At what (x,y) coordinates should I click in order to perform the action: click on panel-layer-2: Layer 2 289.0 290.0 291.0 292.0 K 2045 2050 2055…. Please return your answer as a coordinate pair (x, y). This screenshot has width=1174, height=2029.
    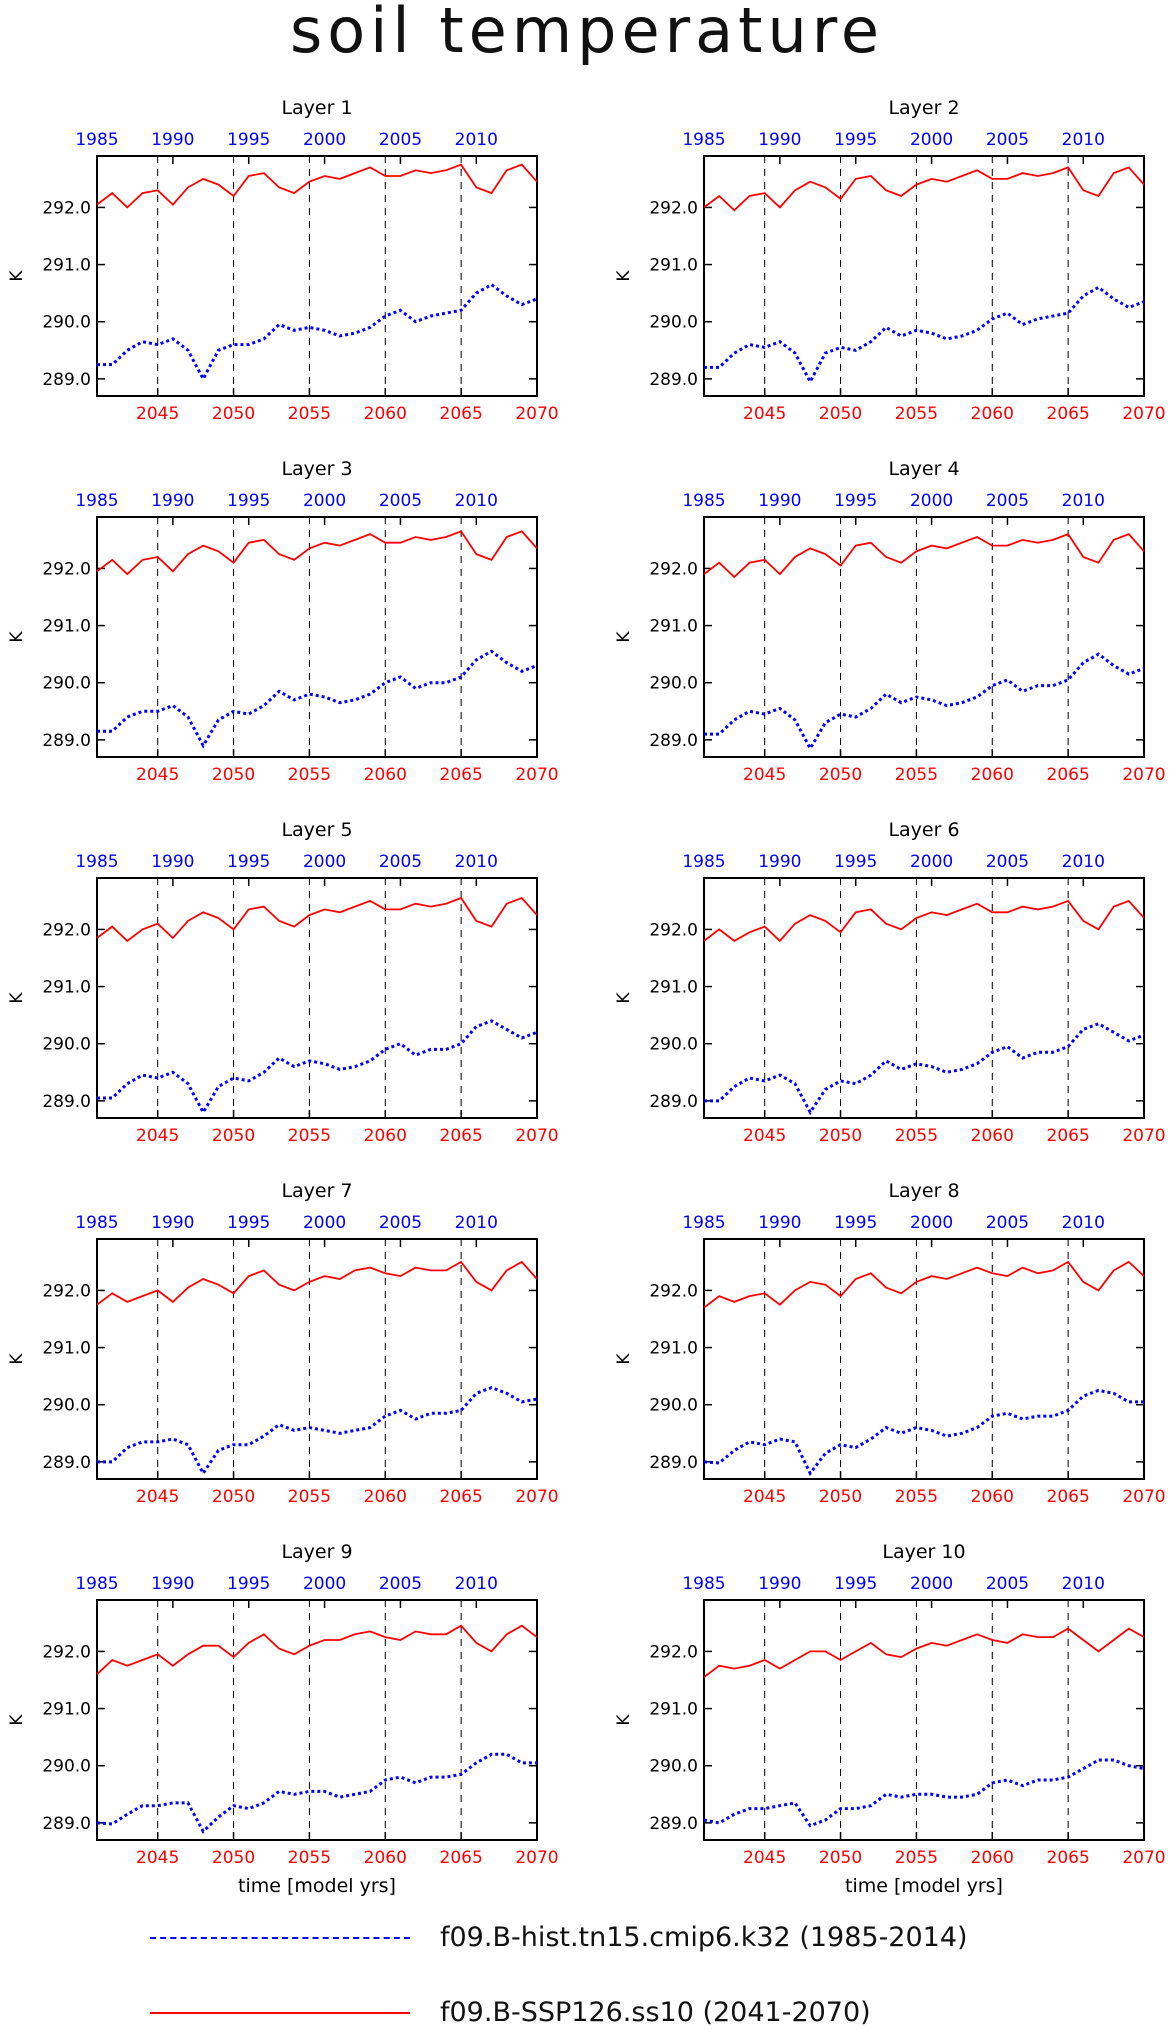
    Looking at the image, I should click on (890, 260).